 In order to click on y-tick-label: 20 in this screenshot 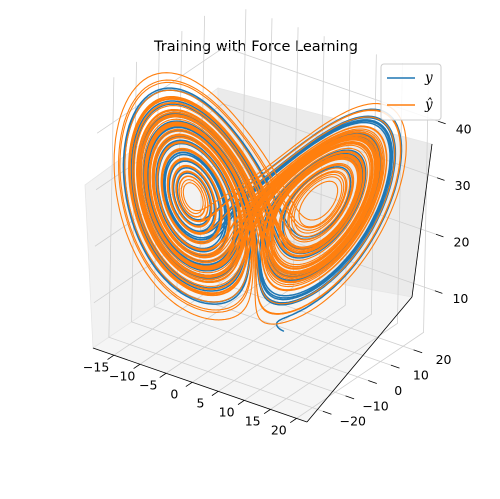, I will do `click(444, 359)`.